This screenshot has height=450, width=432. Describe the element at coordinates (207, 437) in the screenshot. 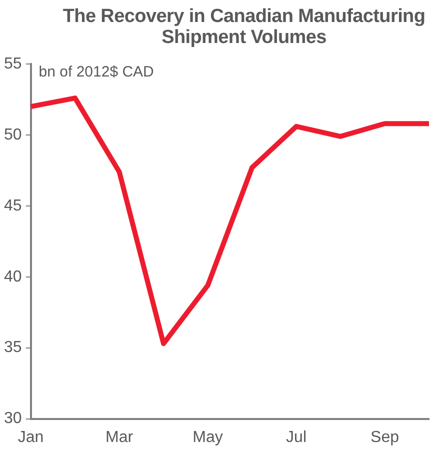

I see `x-tick-label: May` at that location.